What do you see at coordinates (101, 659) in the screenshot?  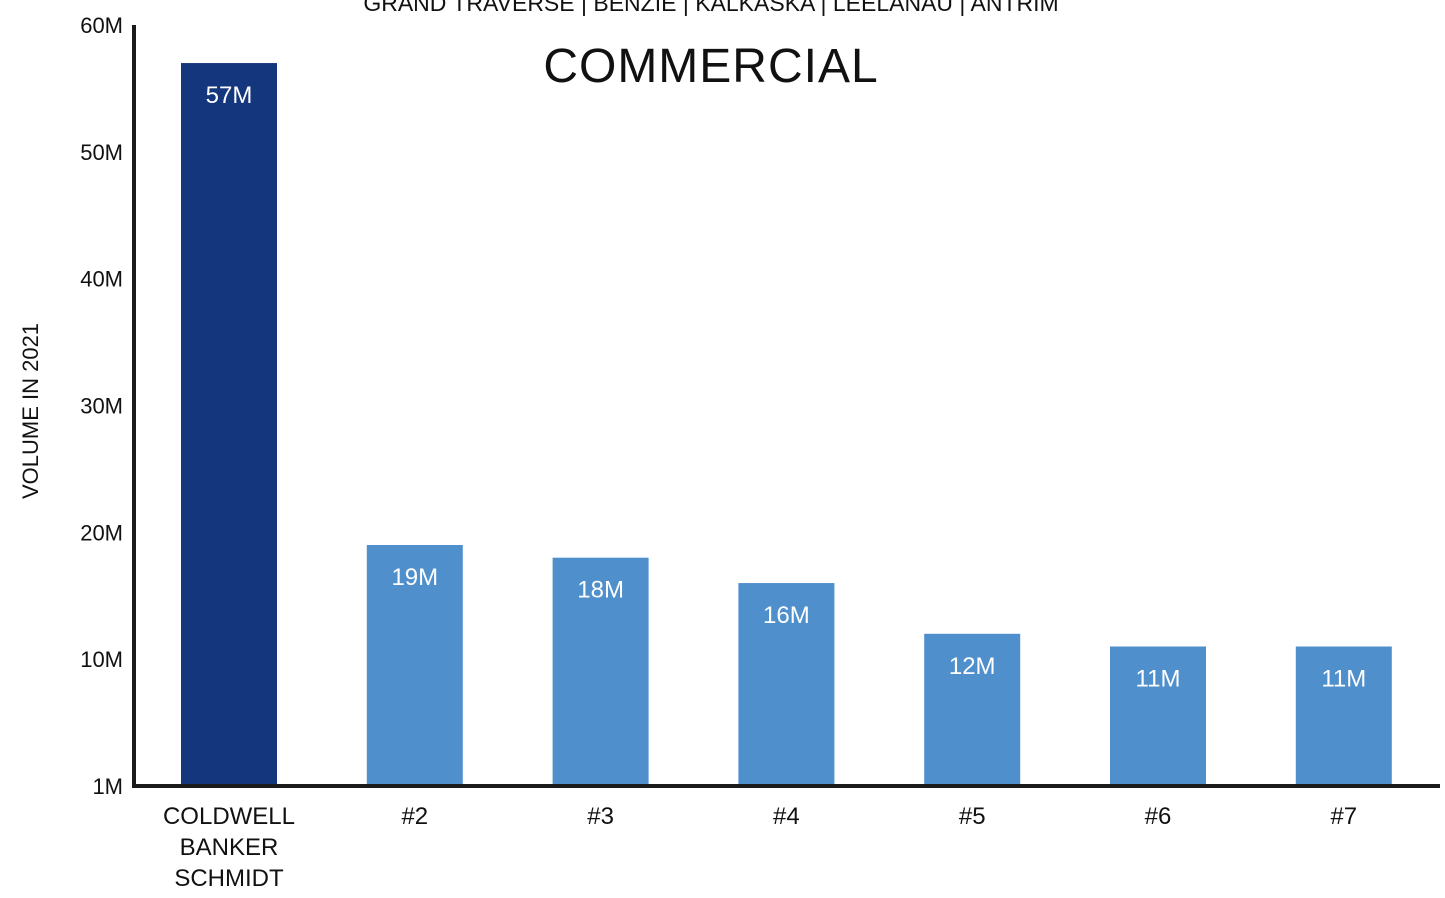 I see `y-tick-label: 10M` at bounding box center [101, 659].